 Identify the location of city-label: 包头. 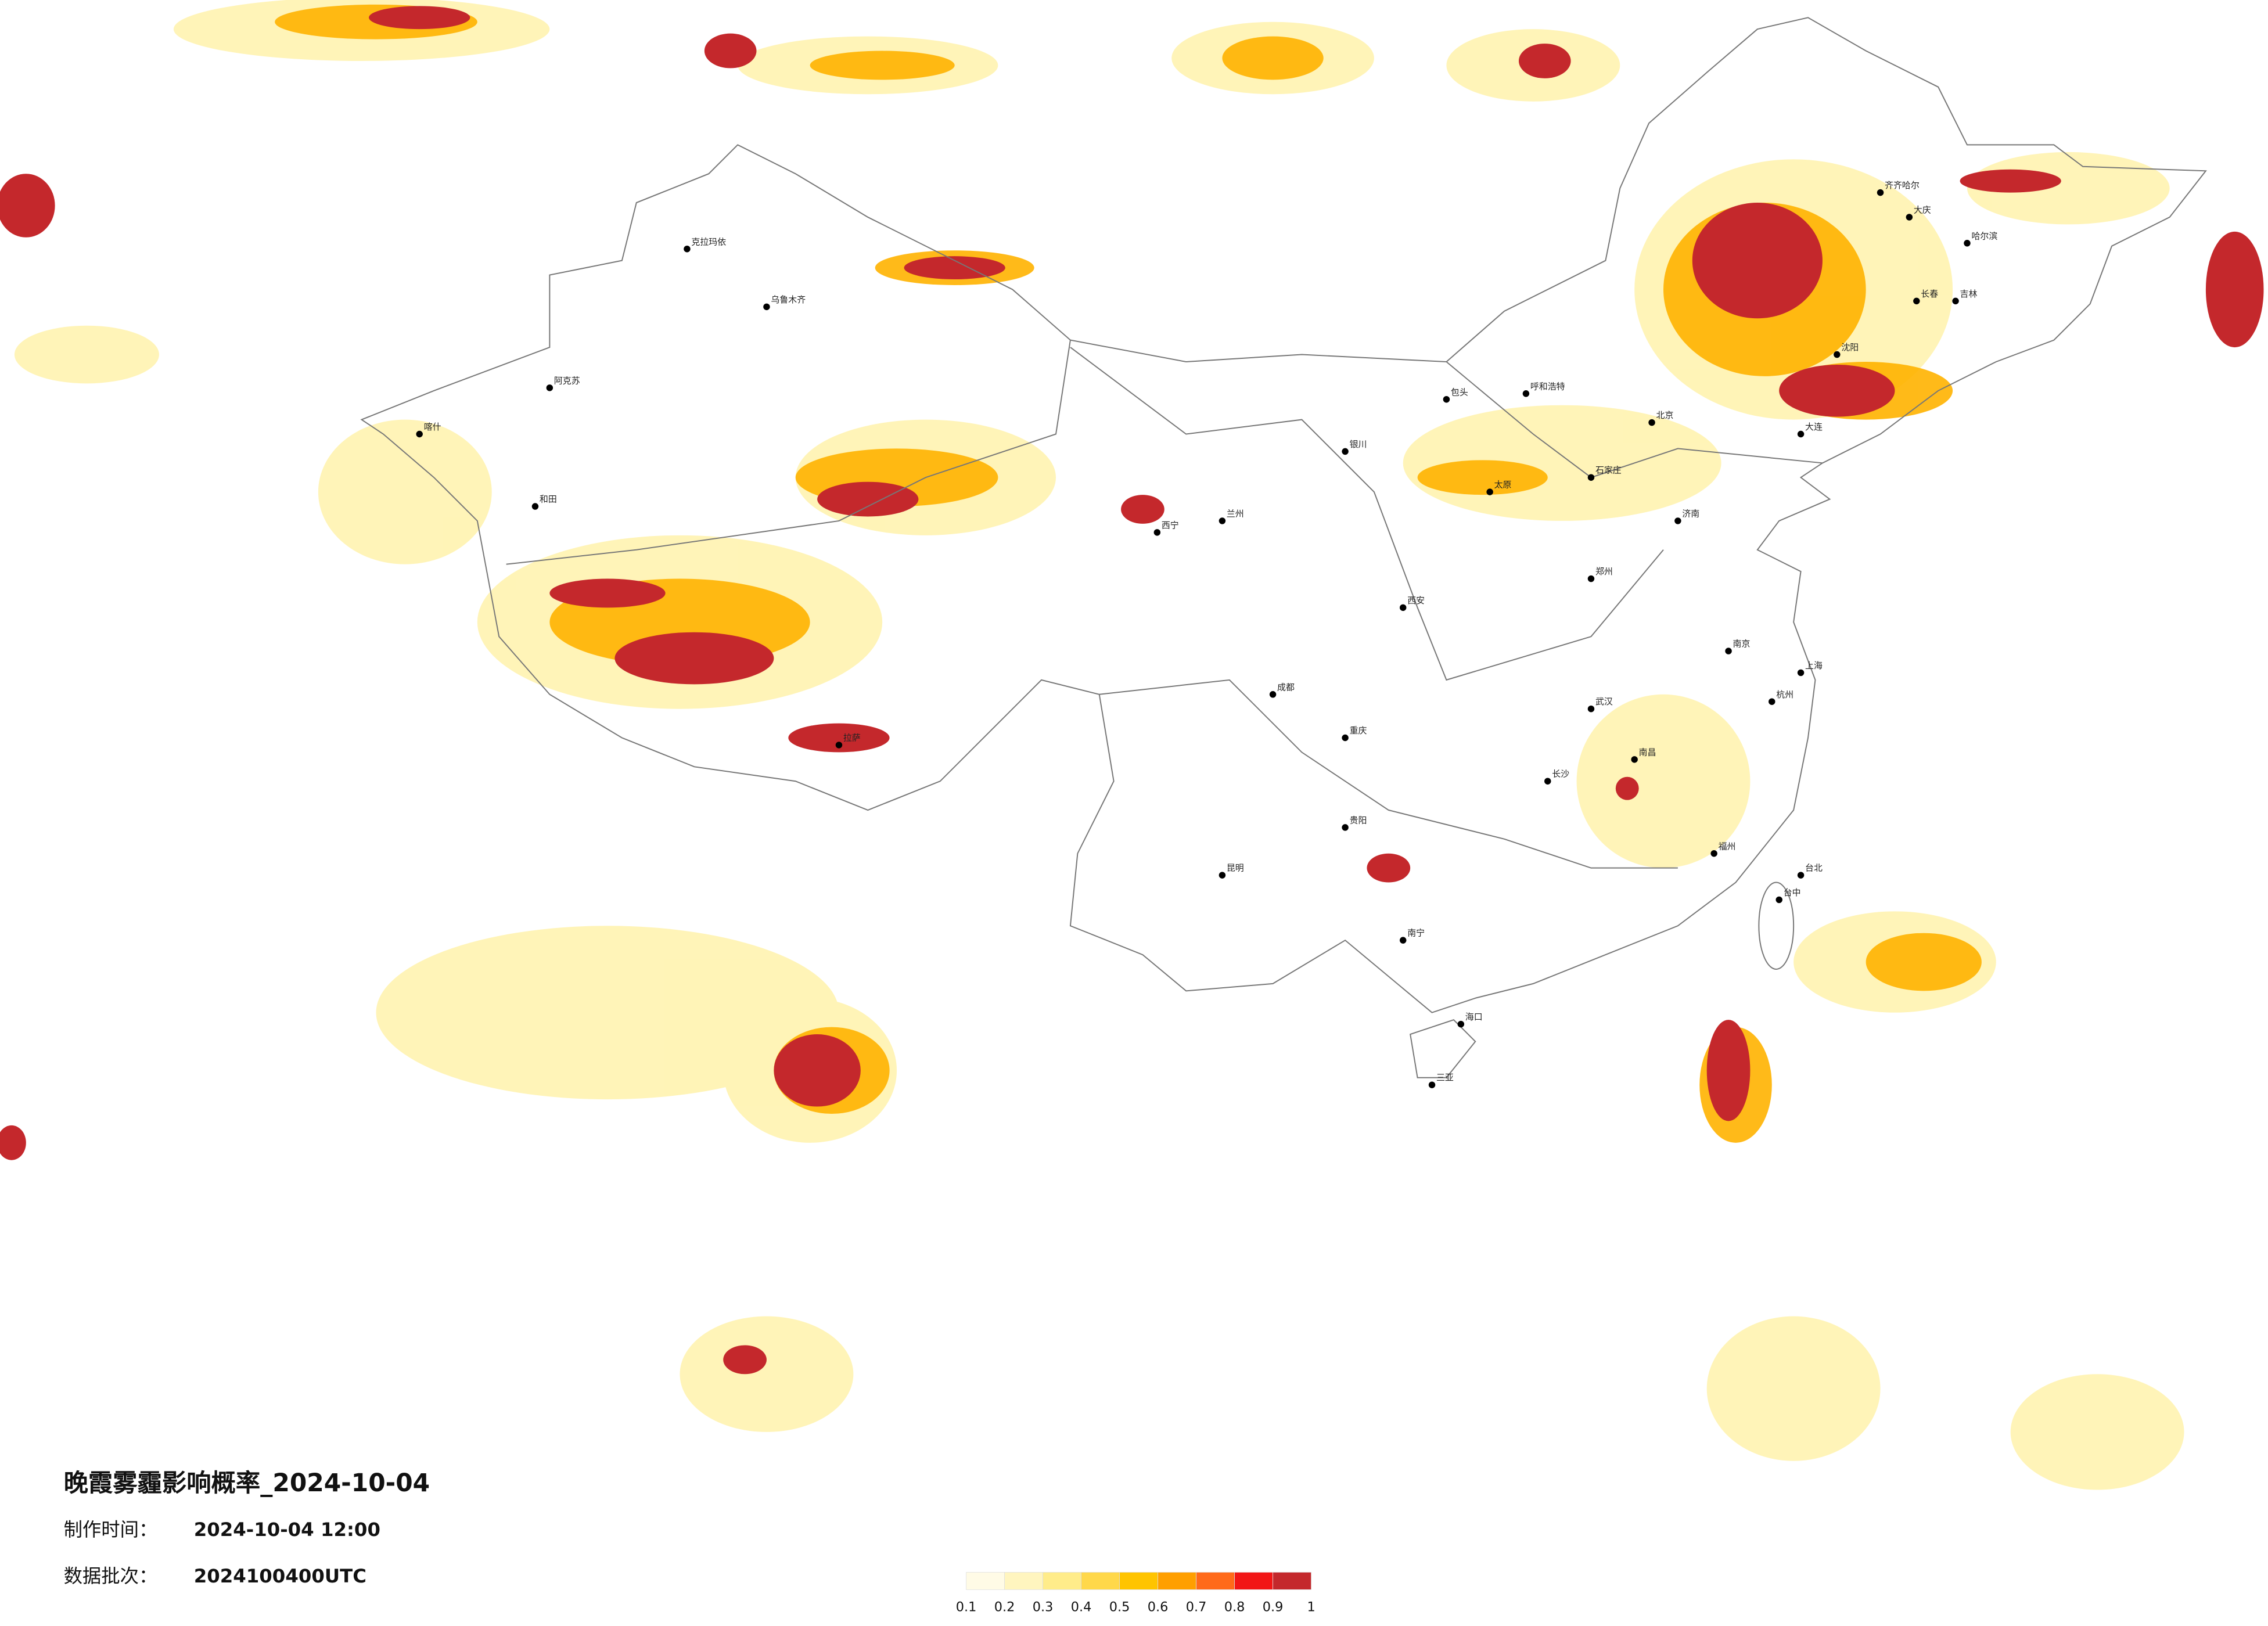
(1459, 392).